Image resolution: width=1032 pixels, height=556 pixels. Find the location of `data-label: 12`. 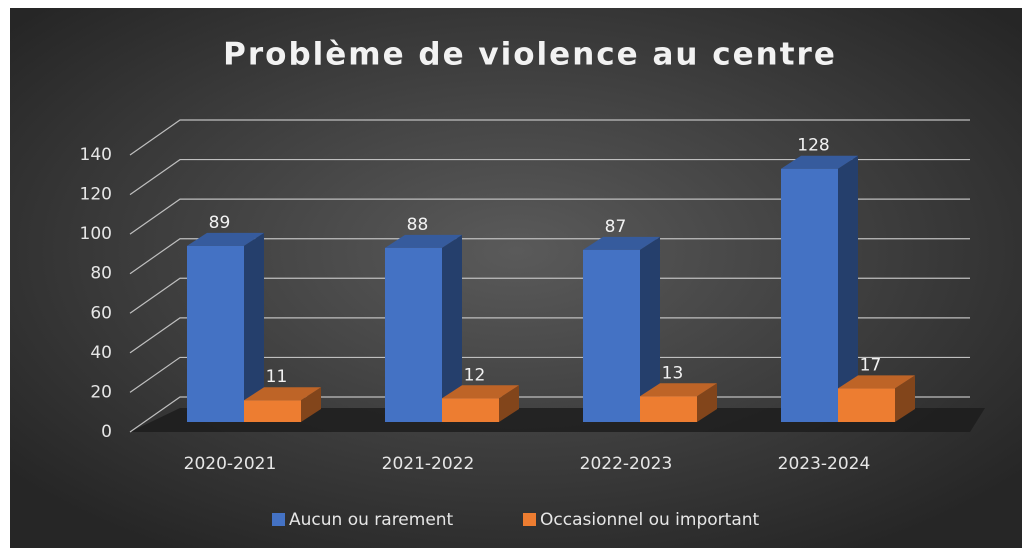

data-label: 12 is located at coordinates (475, 375).